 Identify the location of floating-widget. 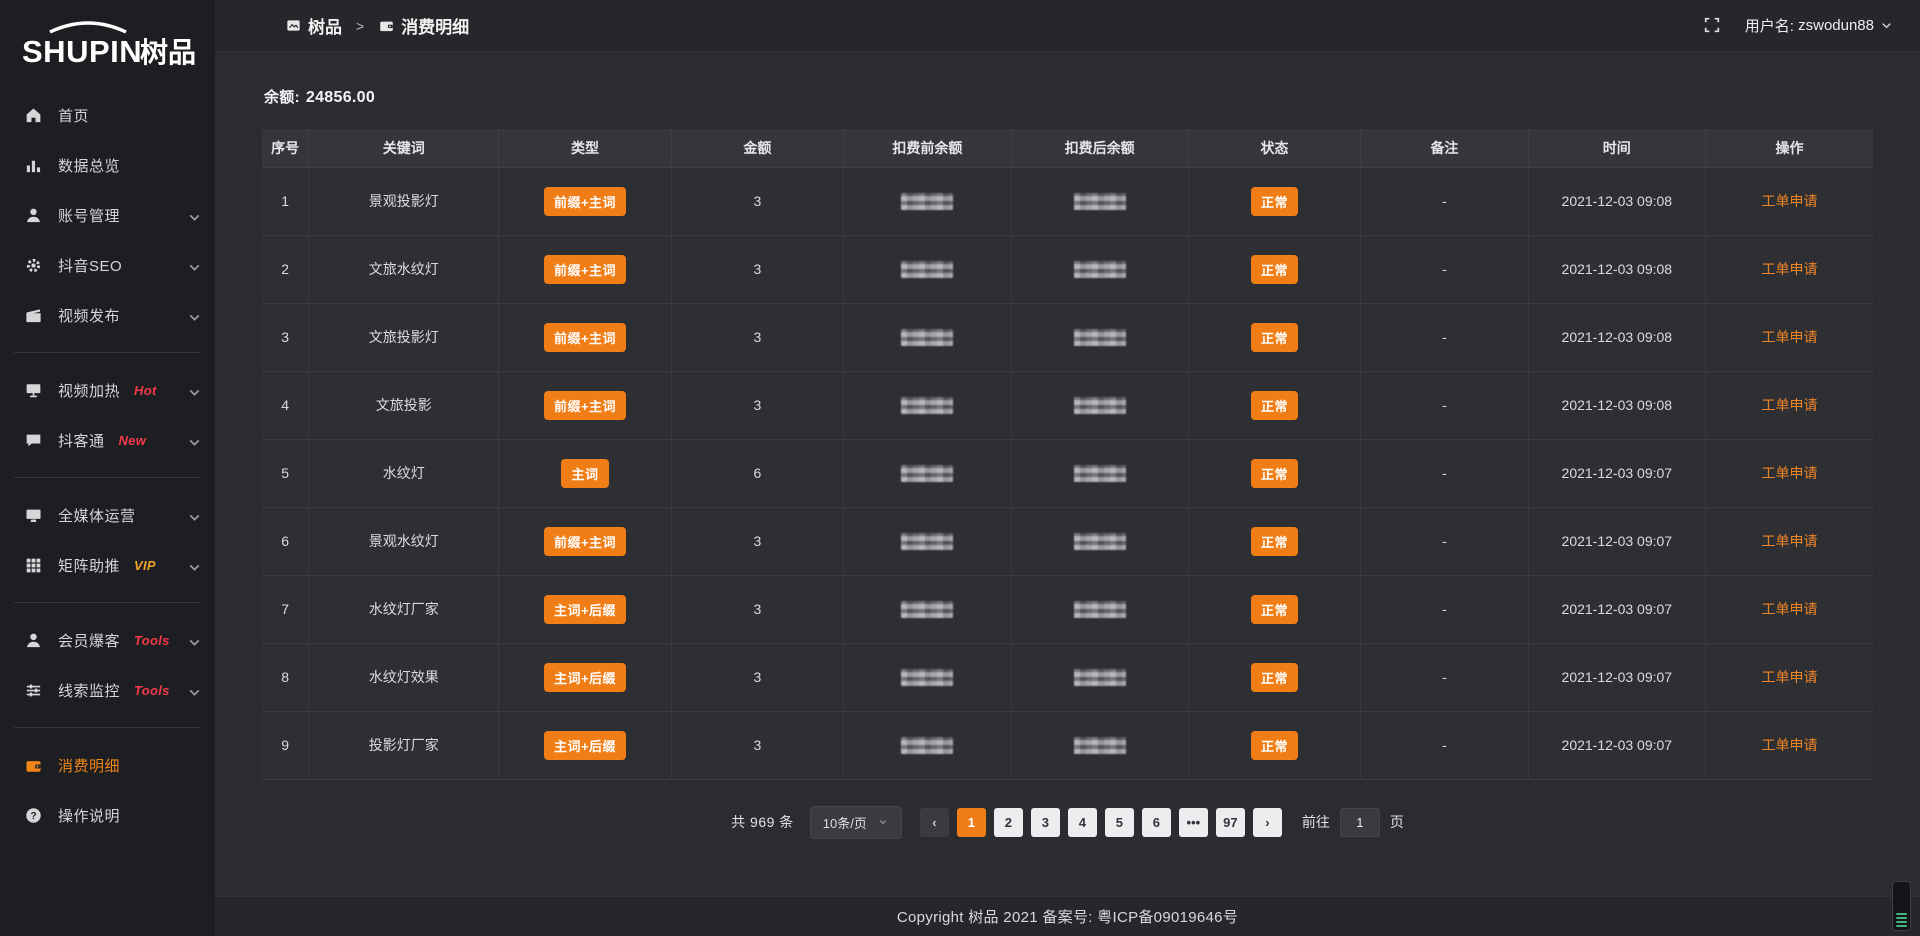
(1901, 906).